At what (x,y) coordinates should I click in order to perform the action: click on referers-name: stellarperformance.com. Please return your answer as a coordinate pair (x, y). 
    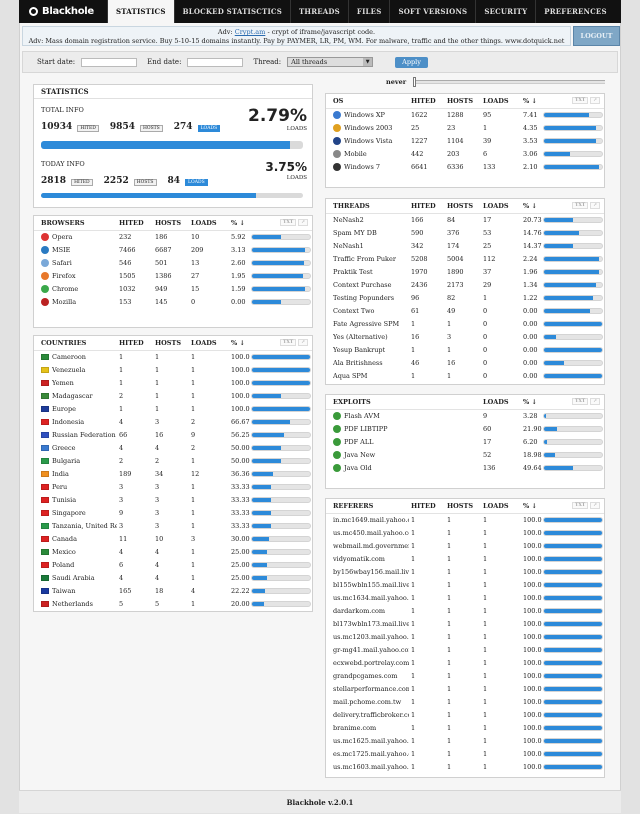
    Looking at the image, I should click on (371, 688).